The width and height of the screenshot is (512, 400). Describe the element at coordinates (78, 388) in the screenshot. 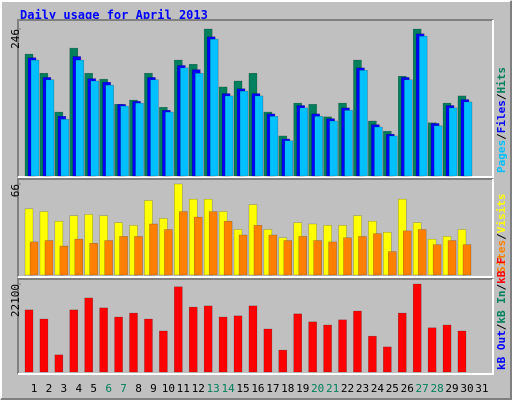

I see `x-tick-label: 4` at that location.